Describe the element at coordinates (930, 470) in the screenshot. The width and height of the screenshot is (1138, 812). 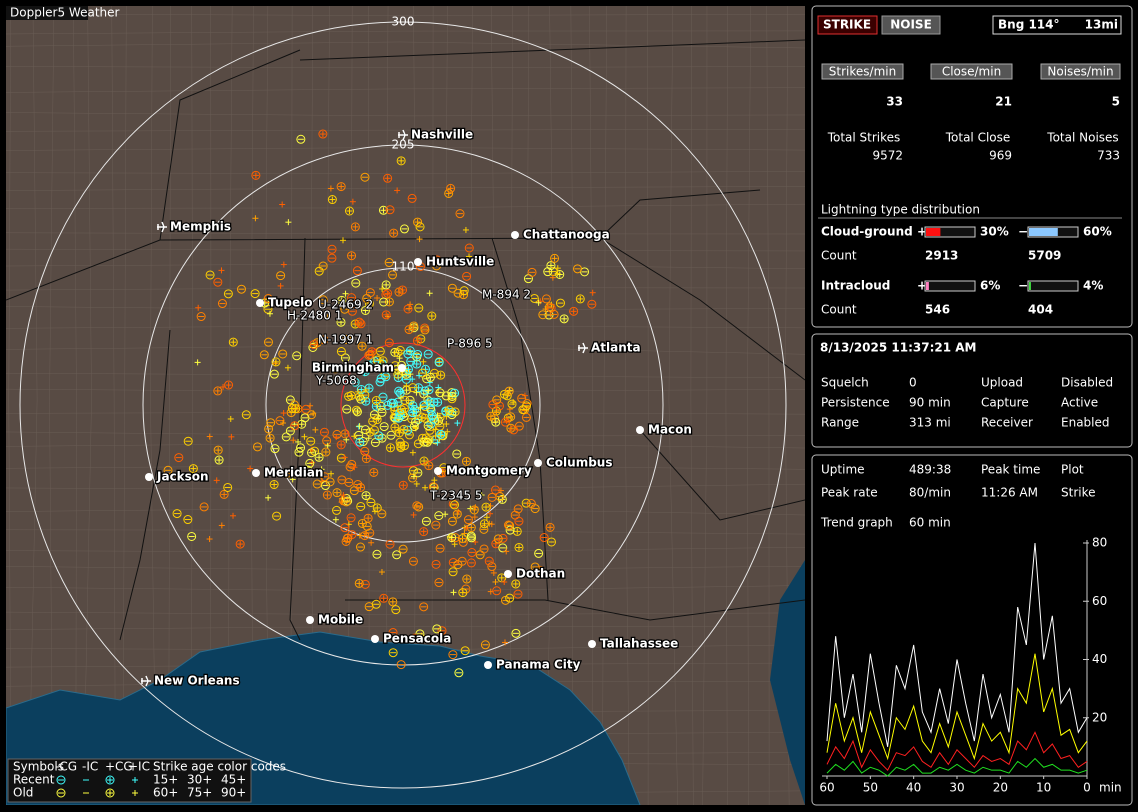
I see `stats-field: 489:38` at that location.